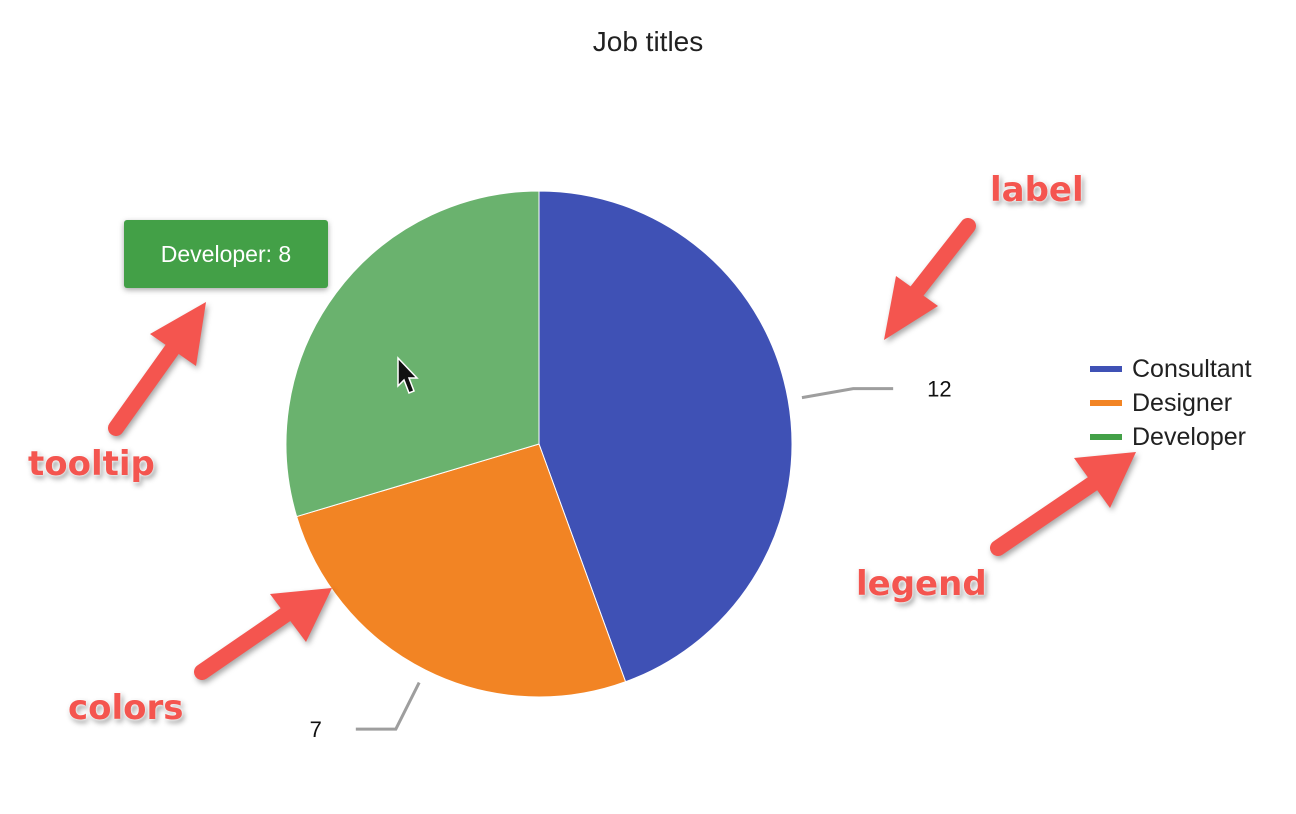 This screenshot has width=1296, height=814. I want to click on legend-label: Developer, so click(1189, 436).